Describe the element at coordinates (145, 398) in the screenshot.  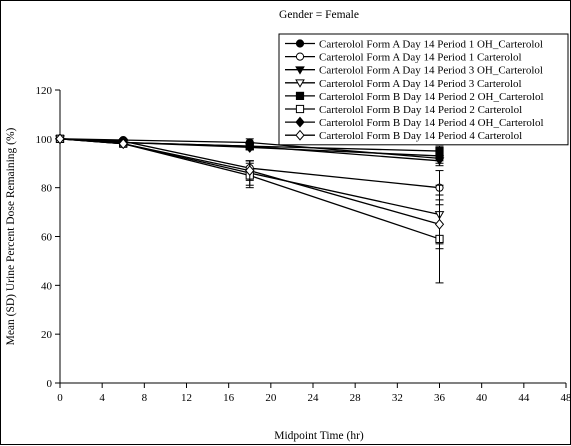
I see `x-tick-label: 8` at that location.